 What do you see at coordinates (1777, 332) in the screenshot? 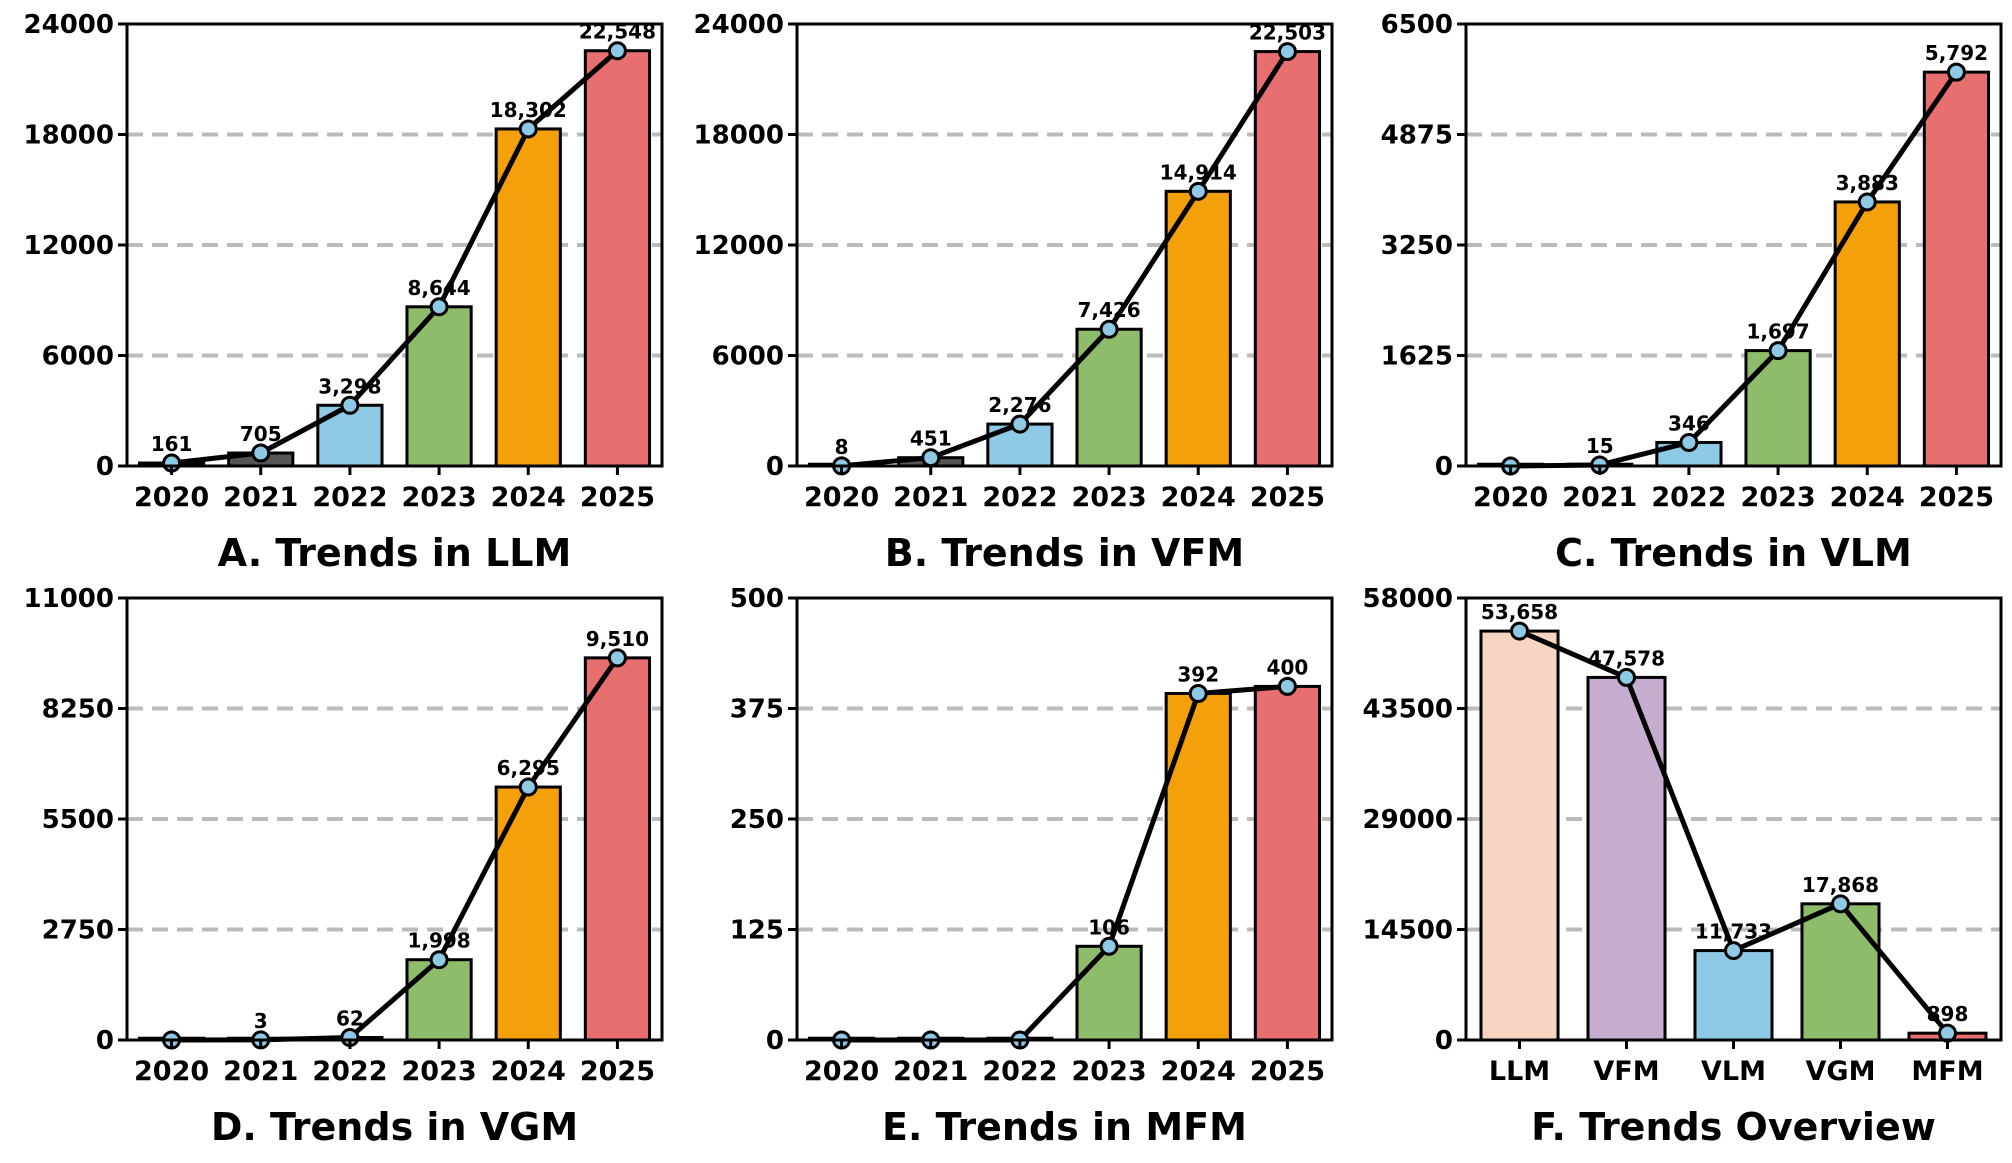
I see `value-label: 1,697` at bounding box center [1777, 332].